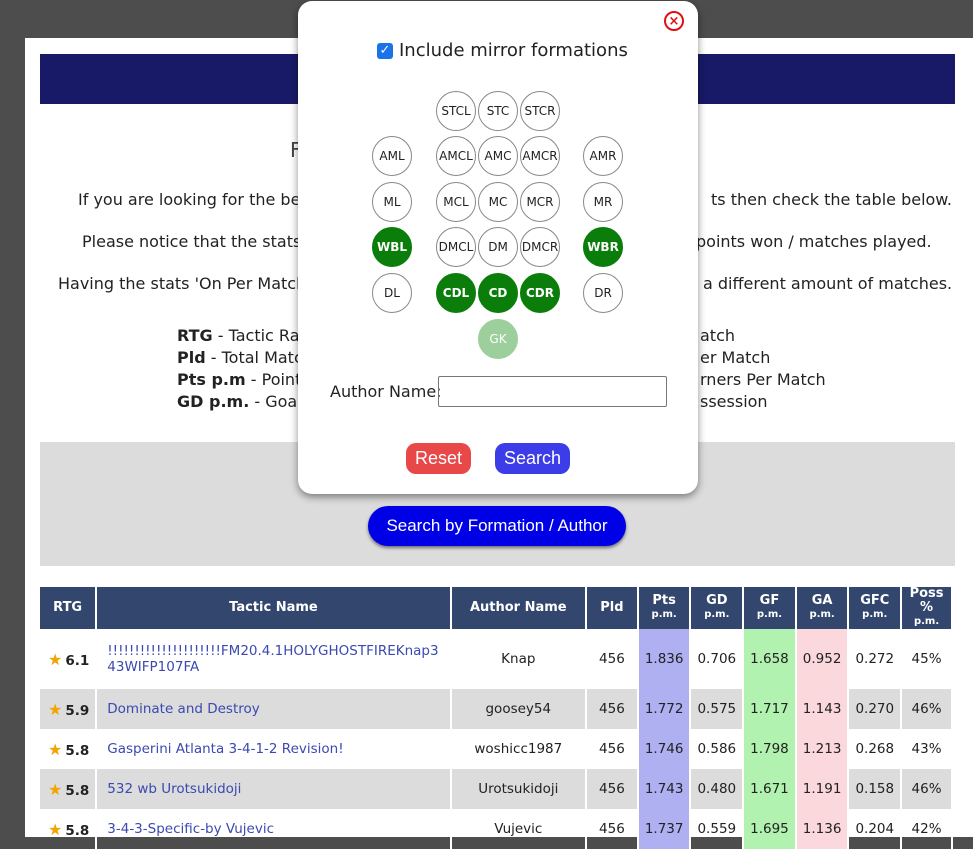 Image resolution: width=973 pixels, height=849 pixels. What do you see at coordinates (822, 749) in the screenshot?
I see `cell-ga: 1.213` at bounding box center [822, 749].